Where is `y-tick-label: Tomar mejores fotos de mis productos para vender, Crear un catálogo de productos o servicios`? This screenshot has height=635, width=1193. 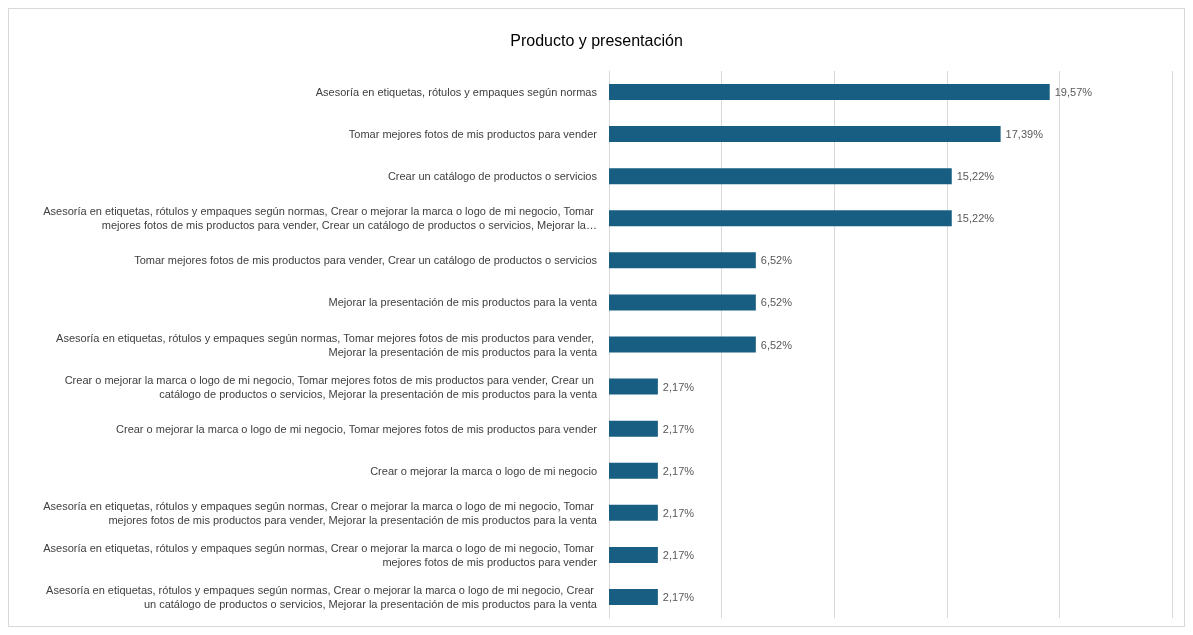
y-tick-label: Tomar mejores fotos de mis productos para vender, Crear un catálogo de productos o servicios is located at coordinates (366, 260).